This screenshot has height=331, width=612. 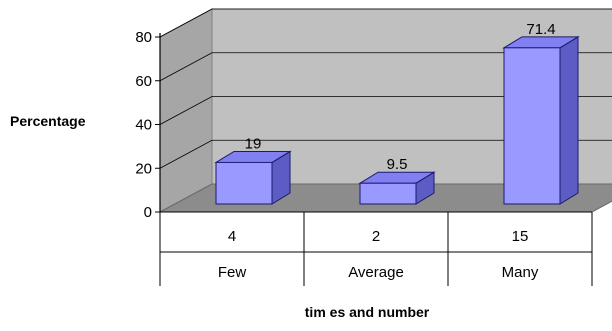 What do you see at coordinates (397, 164) in the screenshot?
I see `data-label: 9.5` at bounding box center [397, 164].